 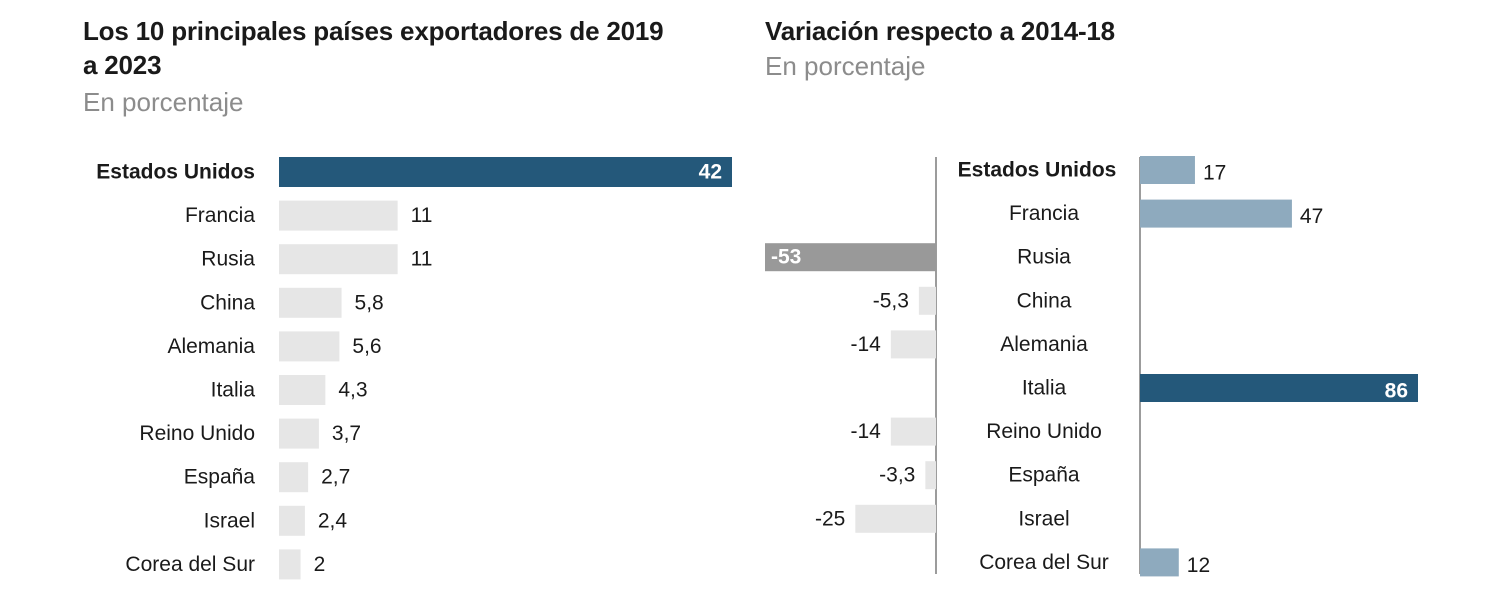 I want to click on right-category-label-francia: Francia, so click(x=1044, y=213).